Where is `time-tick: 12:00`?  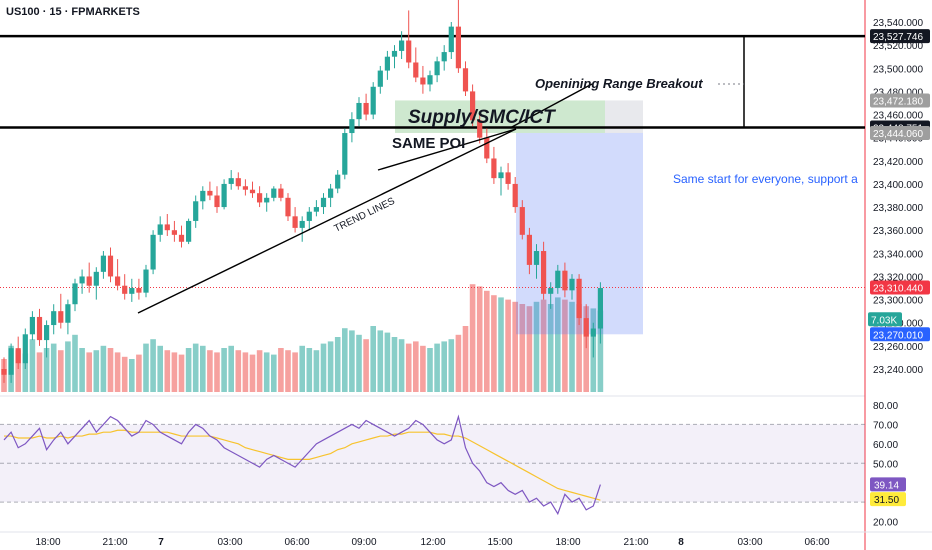
time-tick: 12:00 is located at coordinates (432, 542).